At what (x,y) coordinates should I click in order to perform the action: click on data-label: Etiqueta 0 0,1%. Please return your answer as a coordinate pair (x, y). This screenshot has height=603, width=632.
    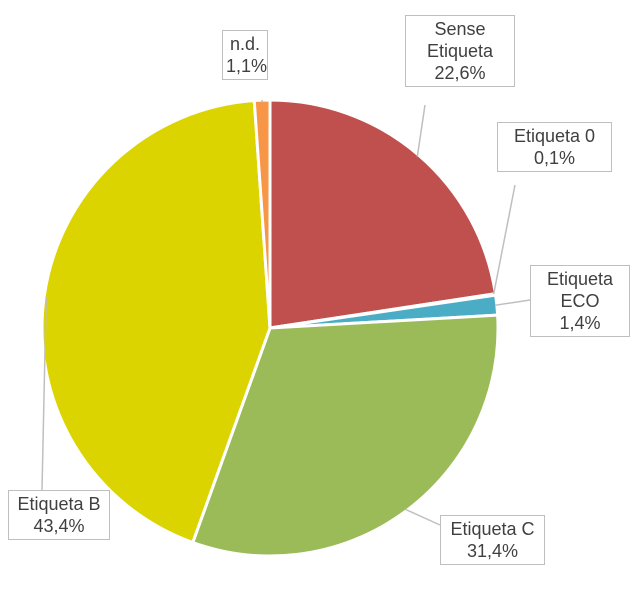
    Looking at the image, I should click on (554, 147).